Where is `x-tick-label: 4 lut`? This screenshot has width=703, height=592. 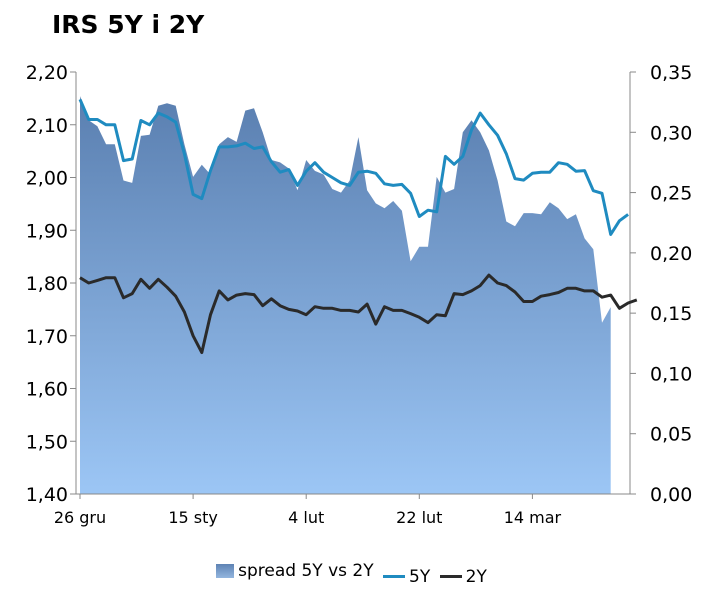
x-tick-label: 4 lut is located at coordinates (306, 517).